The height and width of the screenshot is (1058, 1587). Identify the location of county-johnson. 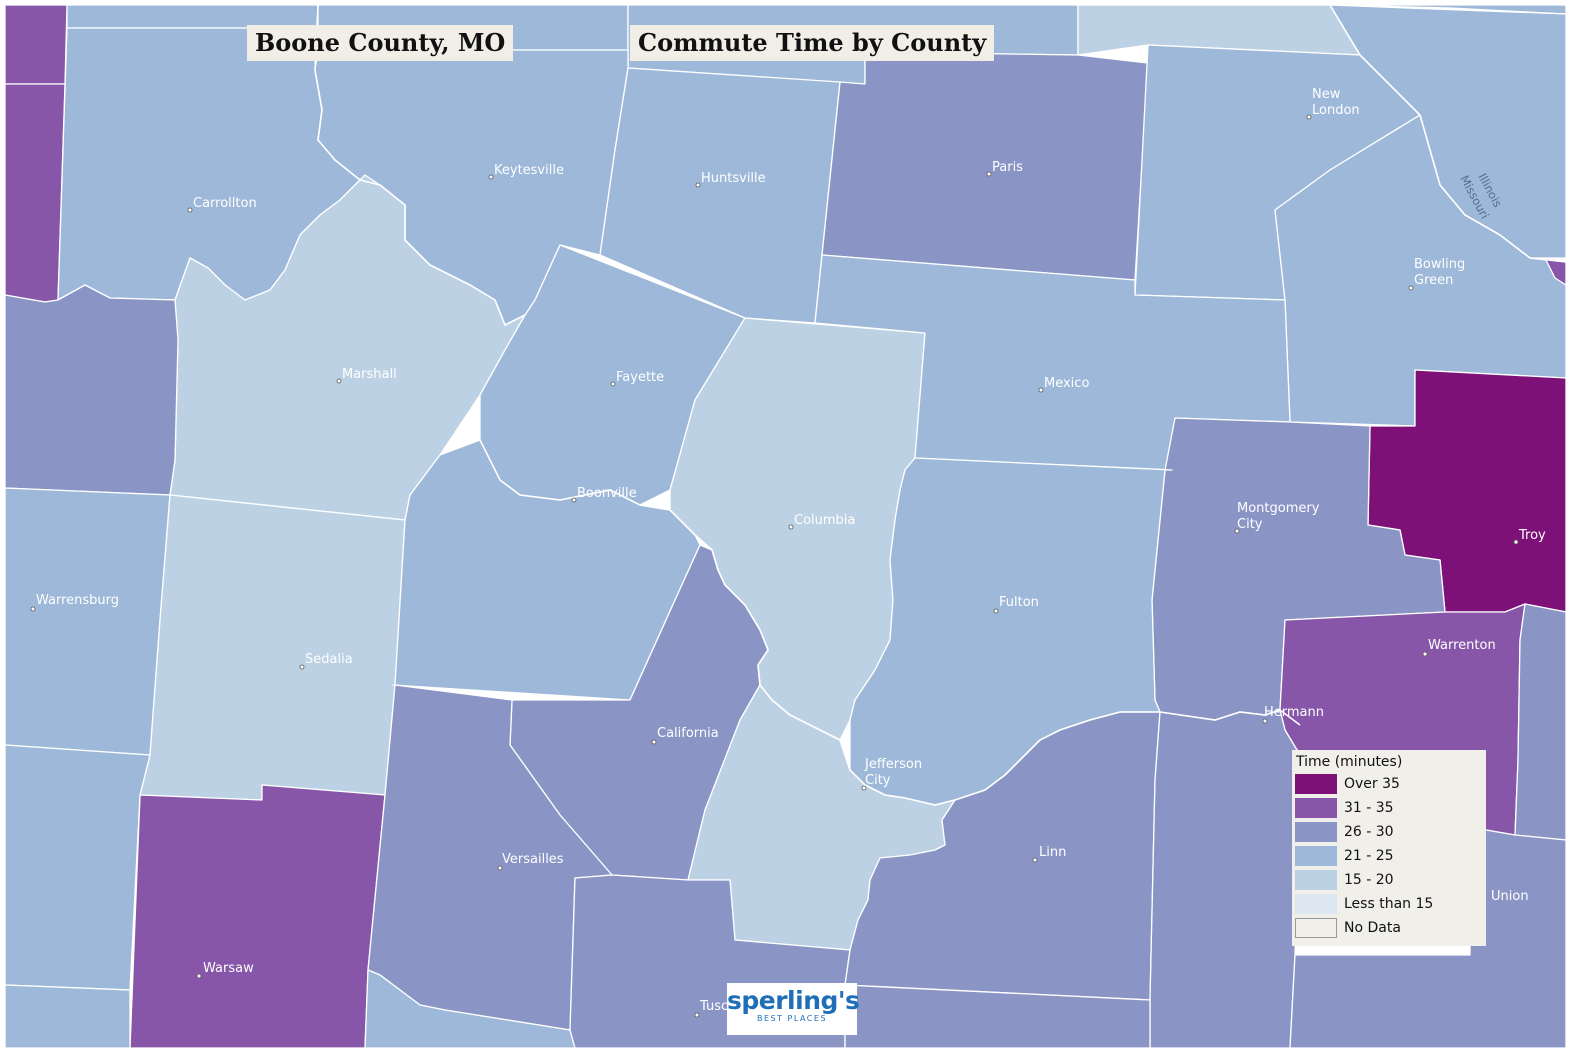
(87, 621).